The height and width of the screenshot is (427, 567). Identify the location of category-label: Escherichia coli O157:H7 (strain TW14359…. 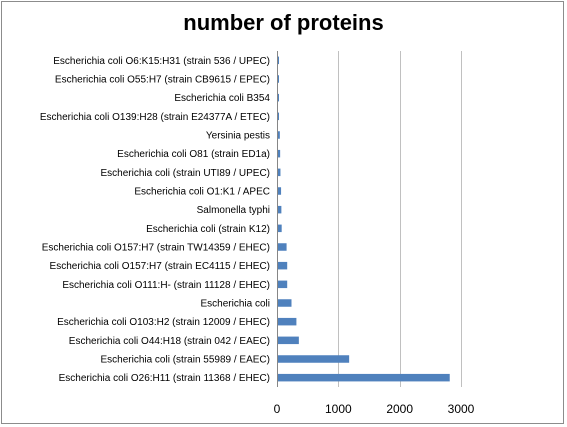
(156, 248).